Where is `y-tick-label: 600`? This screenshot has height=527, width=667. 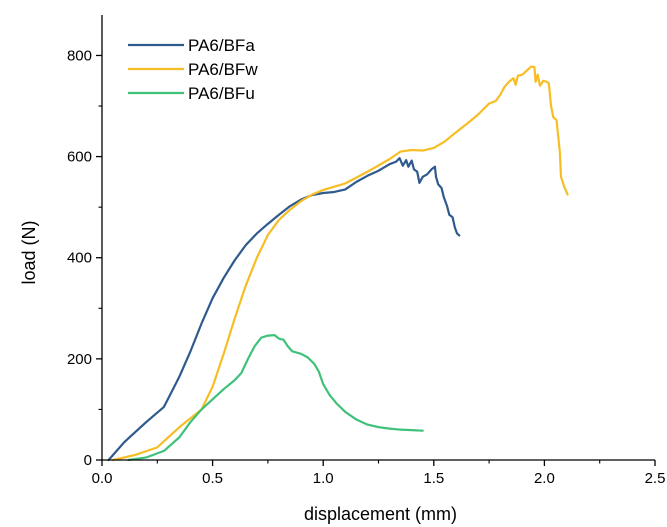 y-tick-label: 600 is located at coordinates (79, 157).